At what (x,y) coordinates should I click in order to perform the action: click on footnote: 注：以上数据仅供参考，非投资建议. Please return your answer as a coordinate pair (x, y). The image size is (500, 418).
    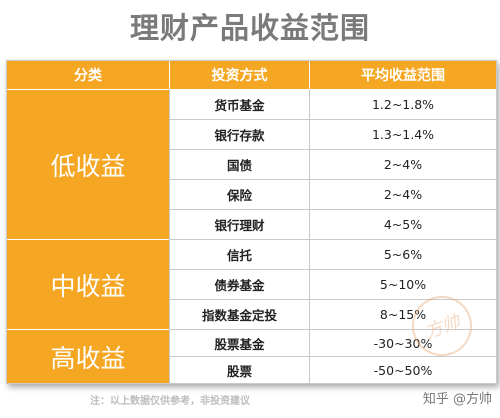
    Looking at the image, I should click on (170, 401).